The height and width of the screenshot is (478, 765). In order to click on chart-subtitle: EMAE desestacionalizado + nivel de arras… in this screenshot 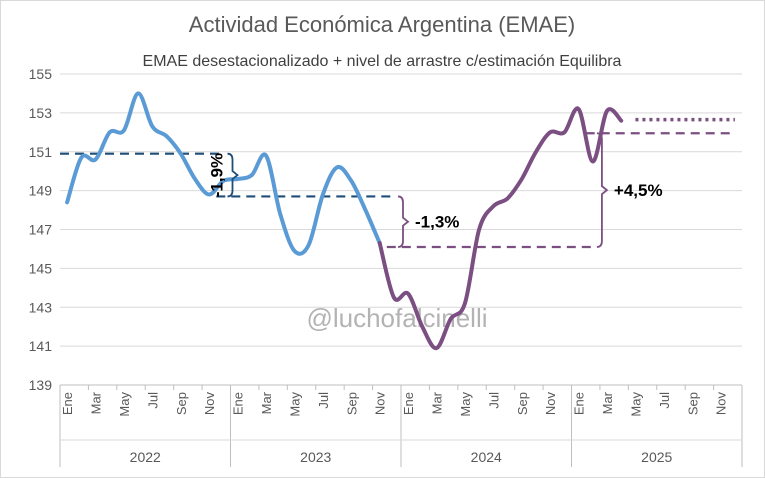, I will do `click(382, 61)`.